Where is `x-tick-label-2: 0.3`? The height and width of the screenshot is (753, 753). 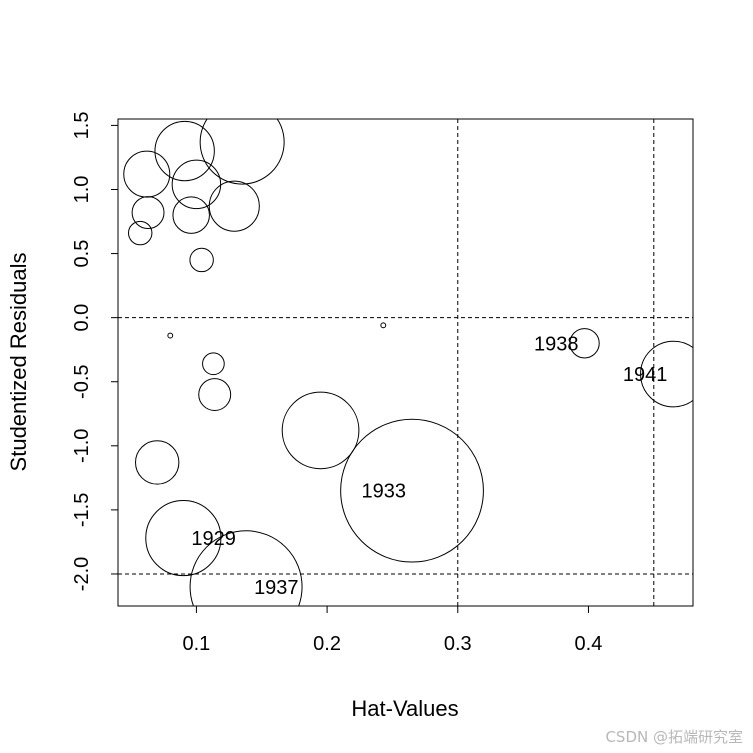
x-tick-label-2: 0.3 is located at coordinates (458, 644).